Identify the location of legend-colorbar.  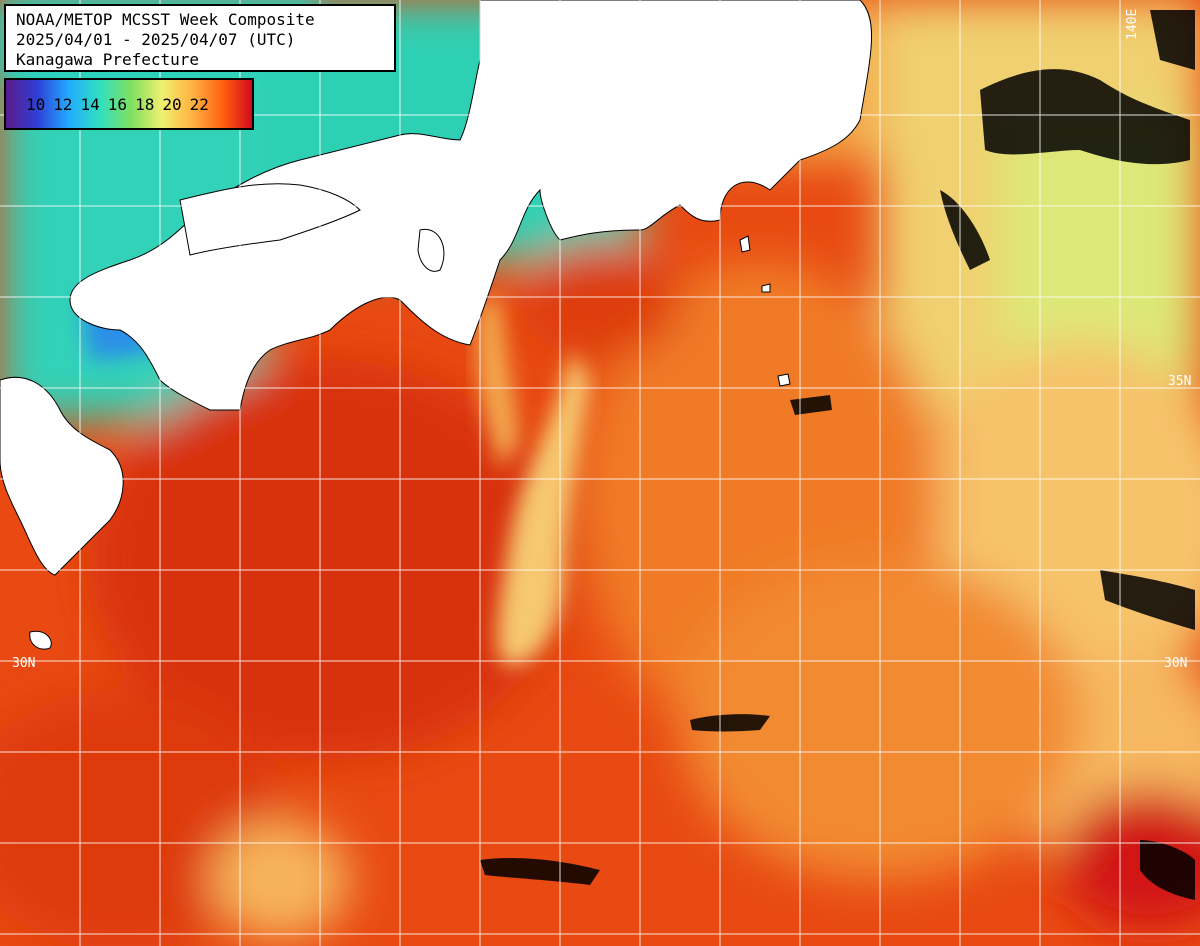
(129, 104).